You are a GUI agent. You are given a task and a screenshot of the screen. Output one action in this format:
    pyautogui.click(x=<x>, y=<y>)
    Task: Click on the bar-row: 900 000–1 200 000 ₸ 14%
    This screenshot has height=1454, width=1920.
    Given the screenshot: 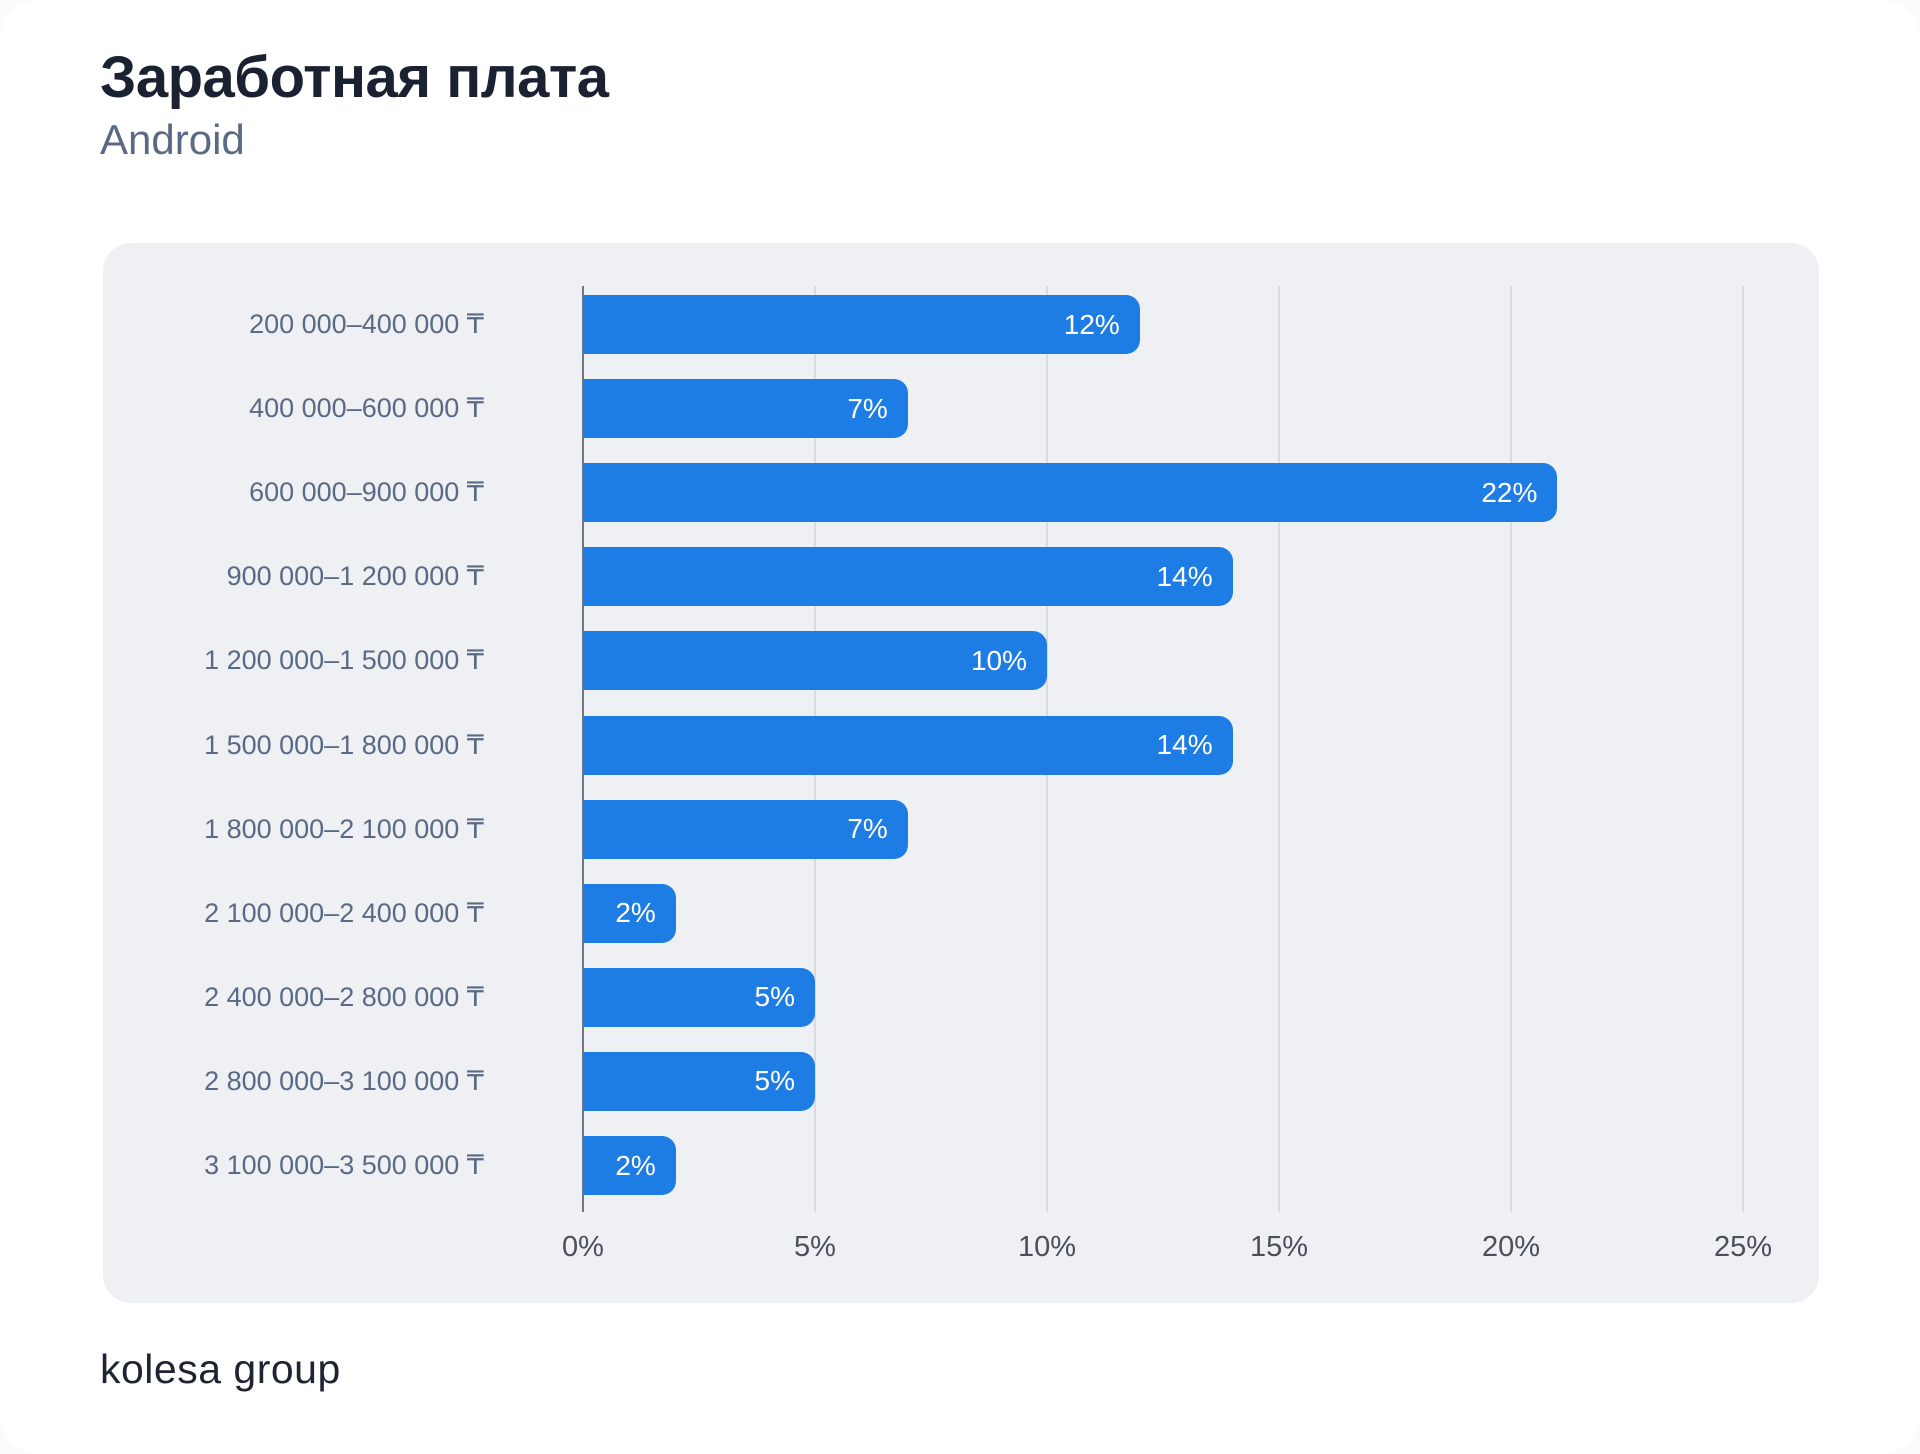 What is the action you would take?
    pyautogui.click(x=961, y=577)
    